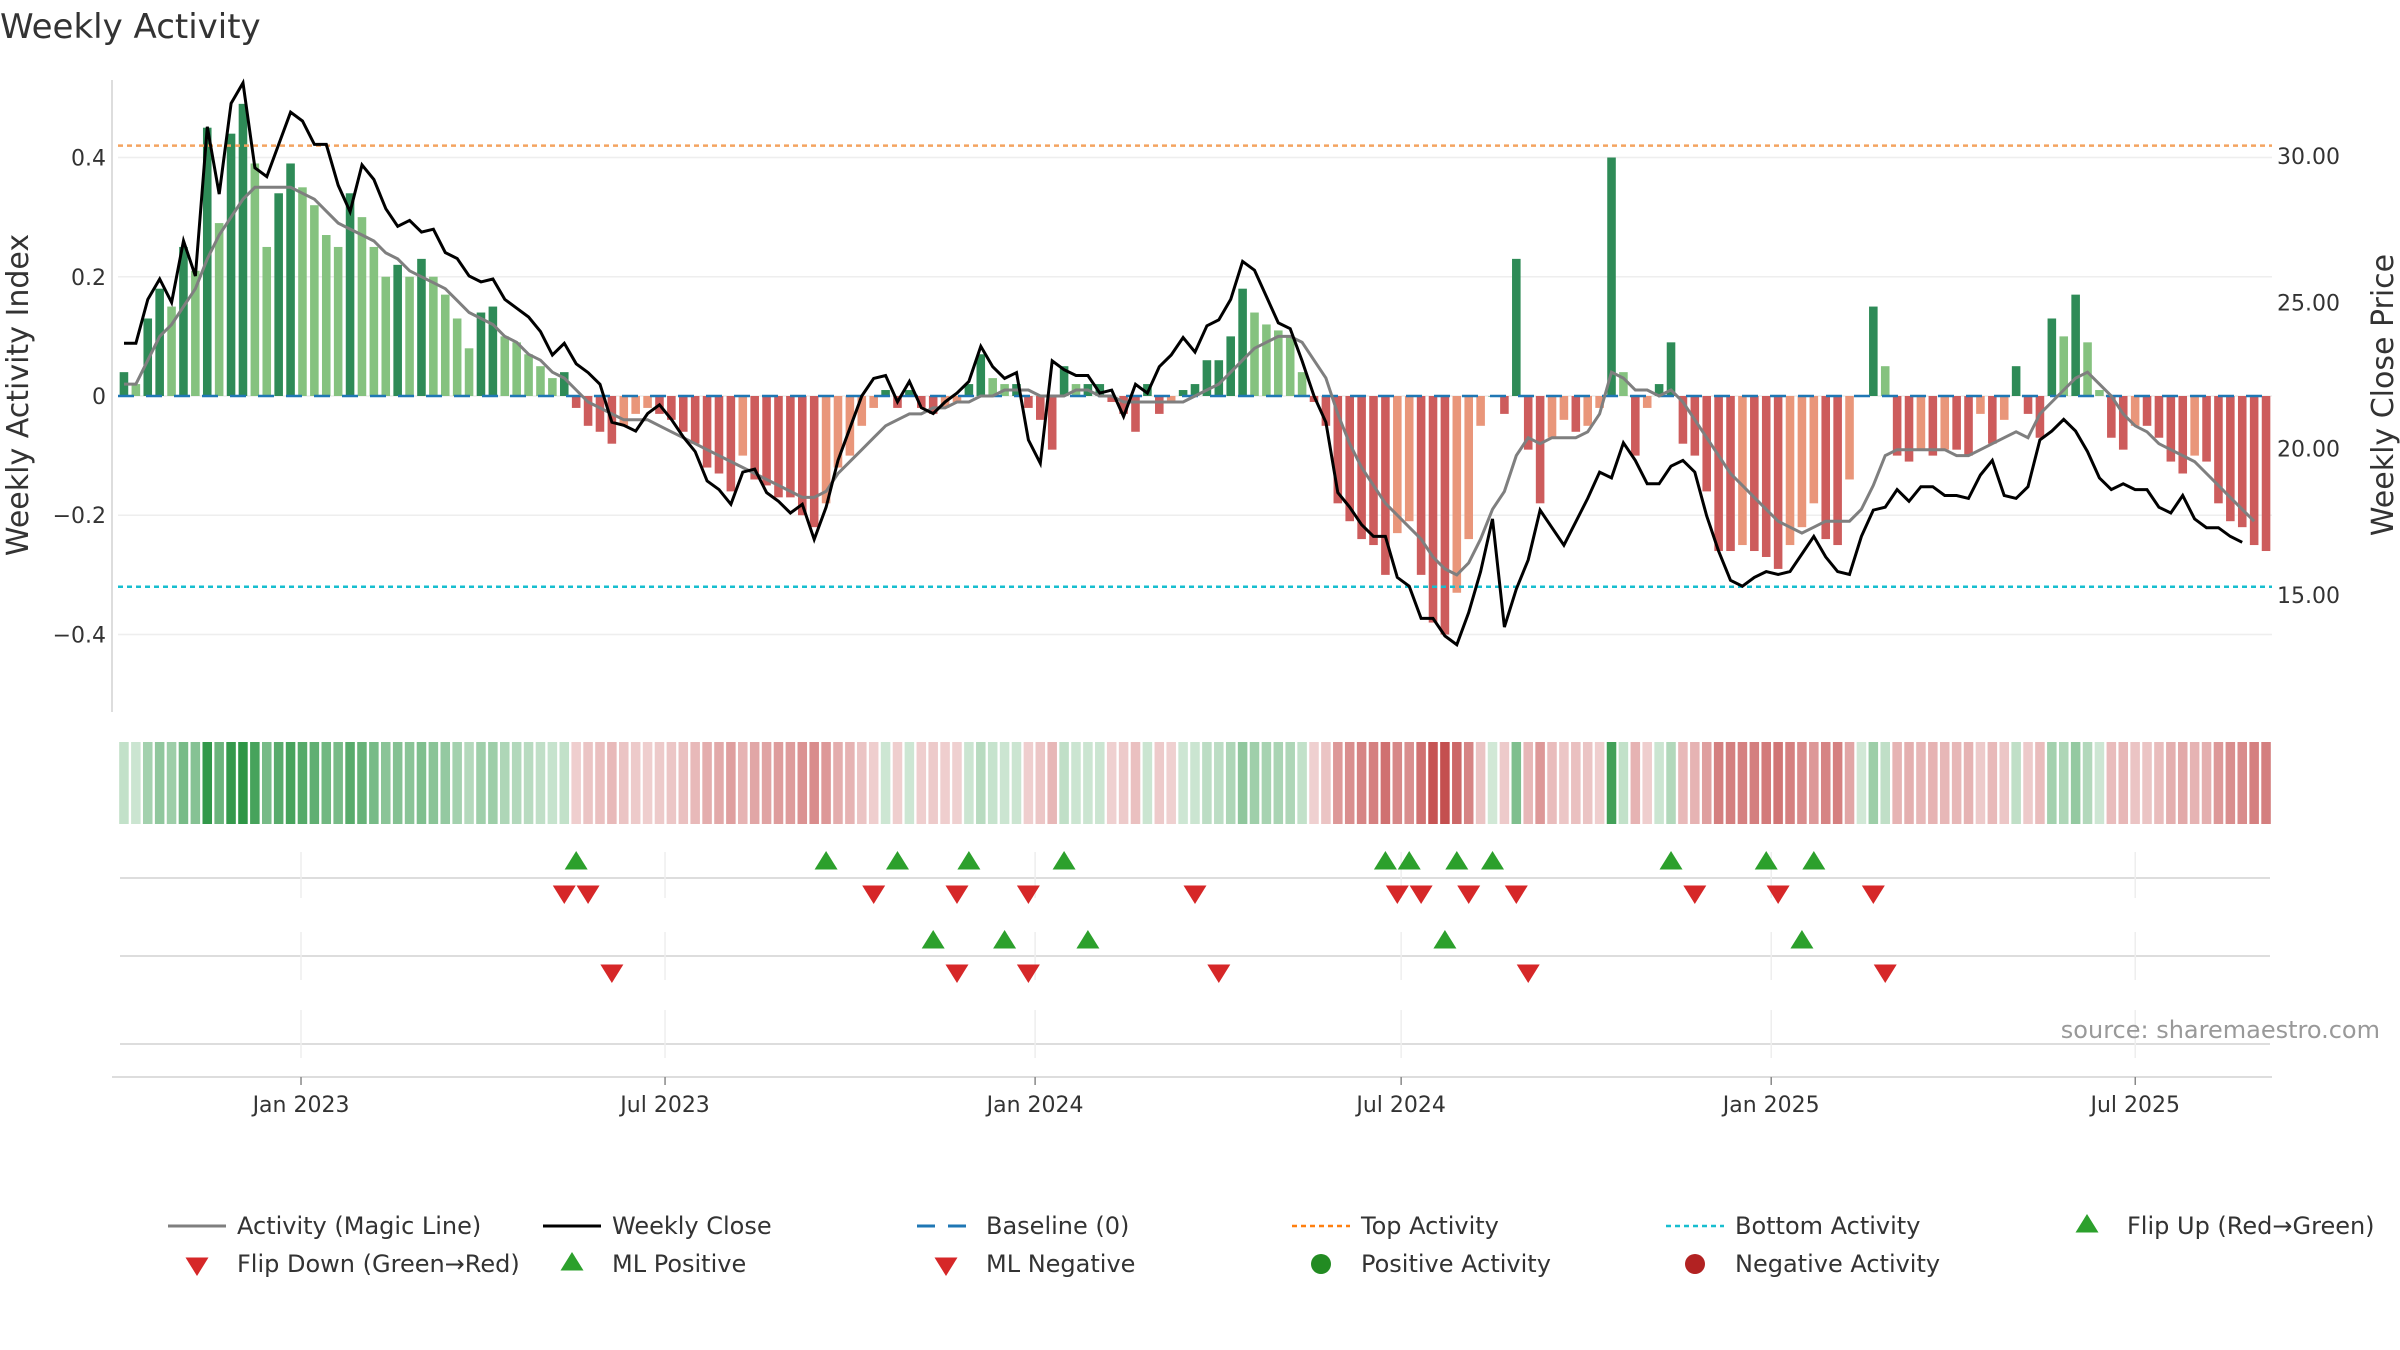 This screenshot has height=1350, width=2400. What do you see at coordinates (2225, 1226) in the screenshot?
I see `legend-item: Flip Up (Red→Green)` at bounding box center [2225, 1226].